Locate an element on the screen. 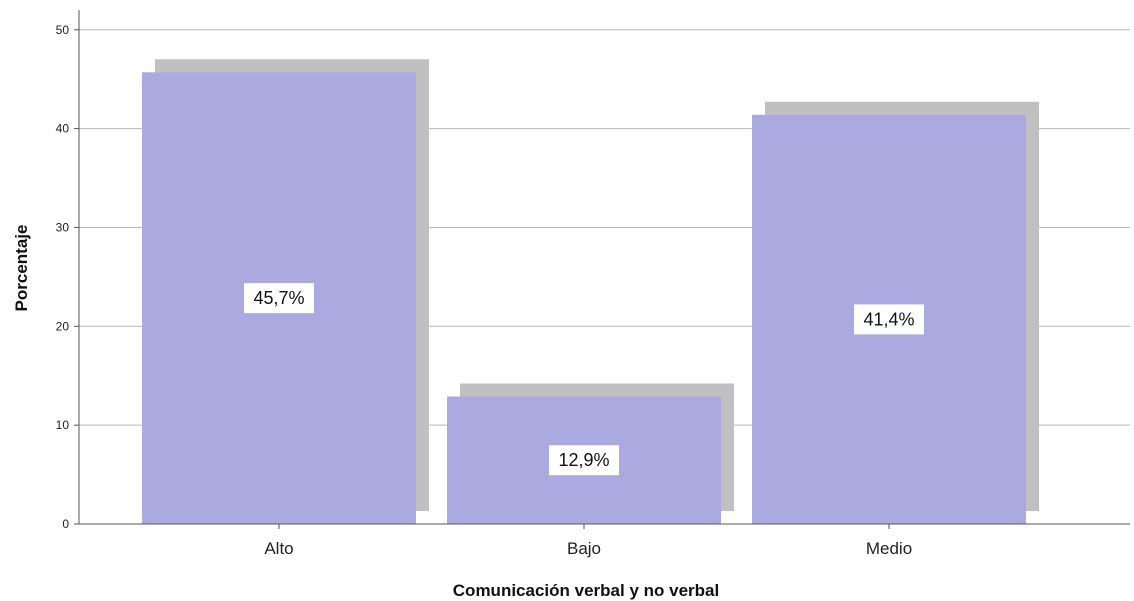 The image size is (1134, 601). x-category-label: Alto is located at coordinates (278, 548).